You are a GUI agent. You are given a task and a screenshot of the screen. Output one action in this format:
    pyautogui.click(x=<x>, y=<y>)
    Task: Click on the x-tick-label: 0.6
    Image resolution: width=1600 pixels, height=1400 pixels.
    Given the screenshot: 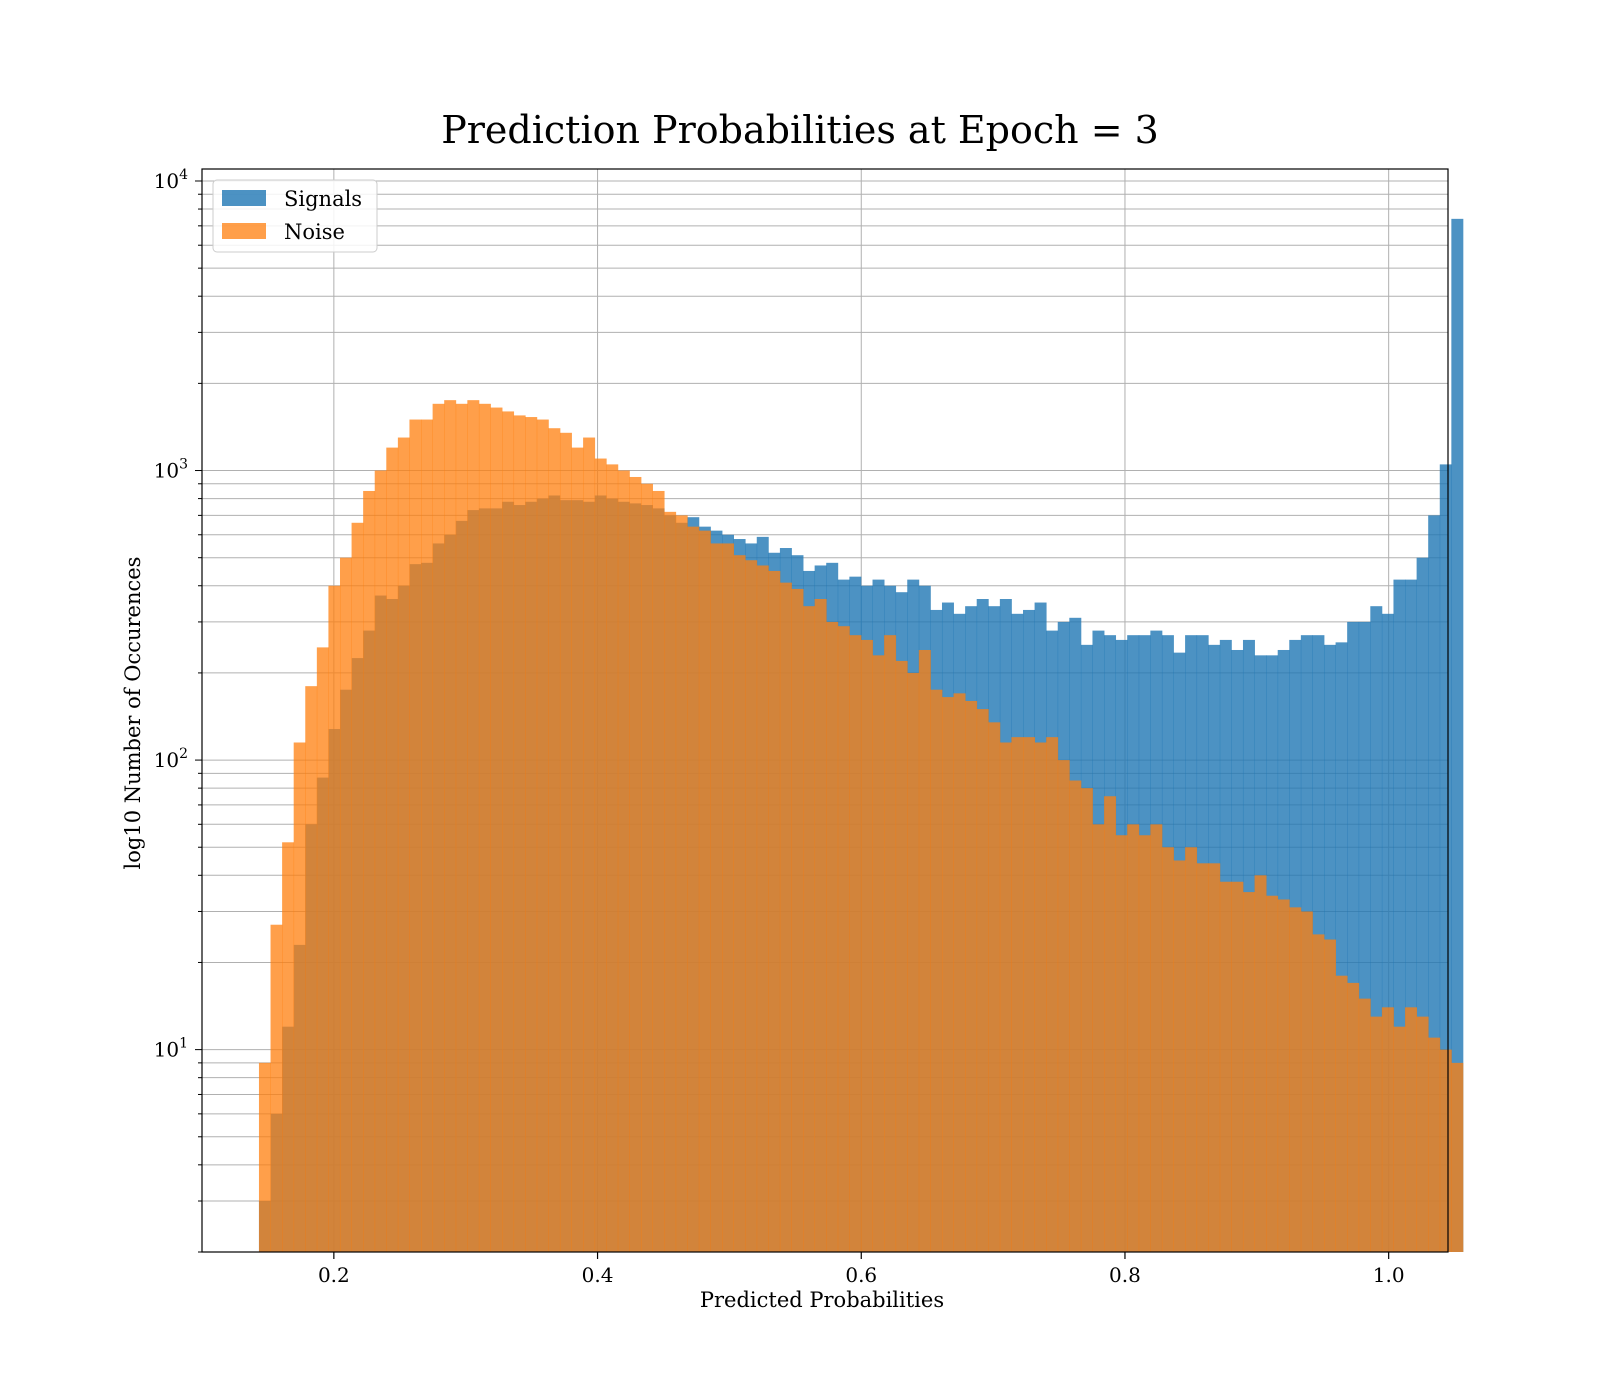 What is the action you would take?
    pyautogui.click(x=861, y=1275)
    